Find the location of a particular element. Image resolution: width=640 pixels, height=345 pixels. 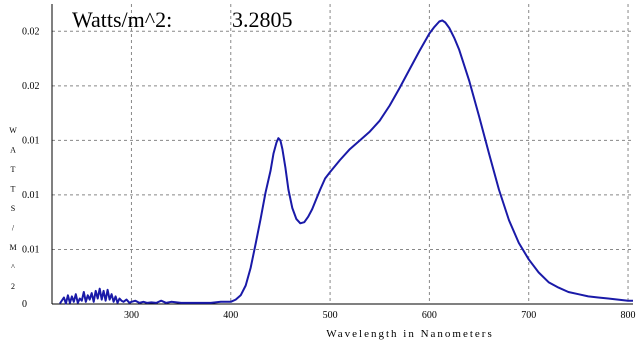

y-axis-label-letter: ^ is located at coordinates (13, 267).